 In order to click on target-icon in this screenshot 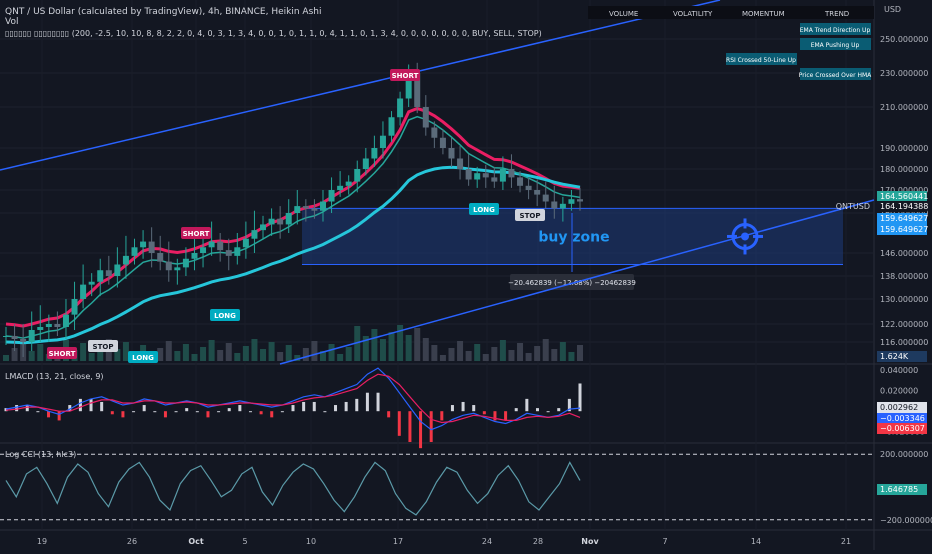, I will do `click(745, 236)`.